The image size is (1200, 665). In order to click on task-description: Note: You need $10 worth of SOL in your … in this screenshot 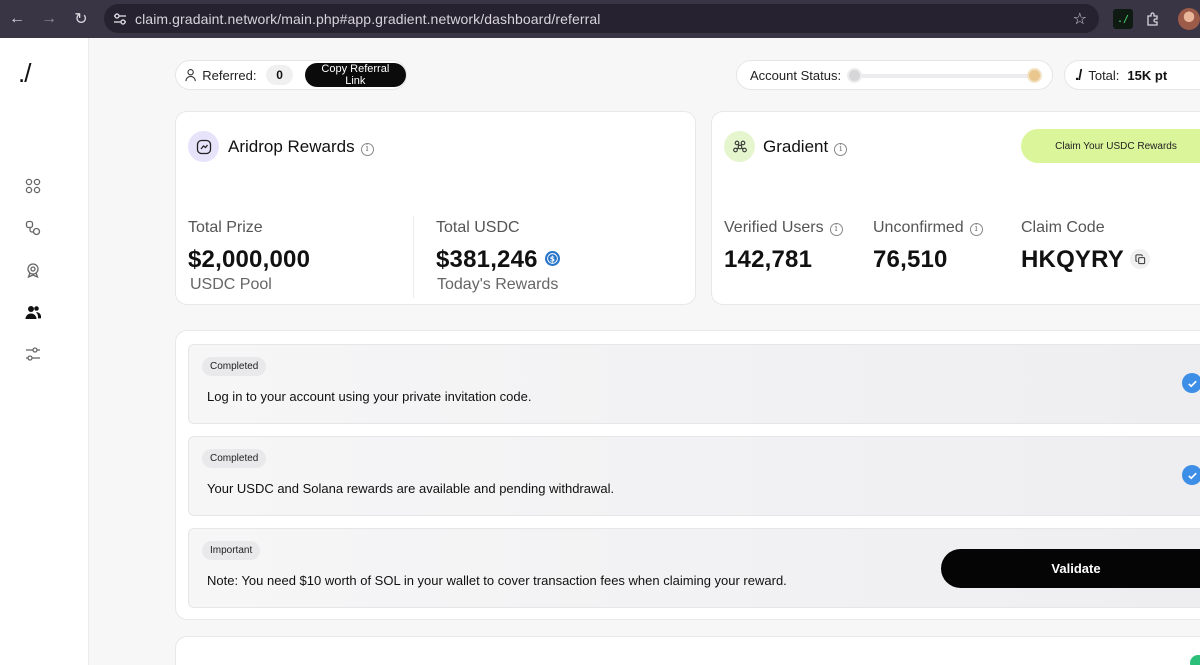, I will do `click(497, 580)`.